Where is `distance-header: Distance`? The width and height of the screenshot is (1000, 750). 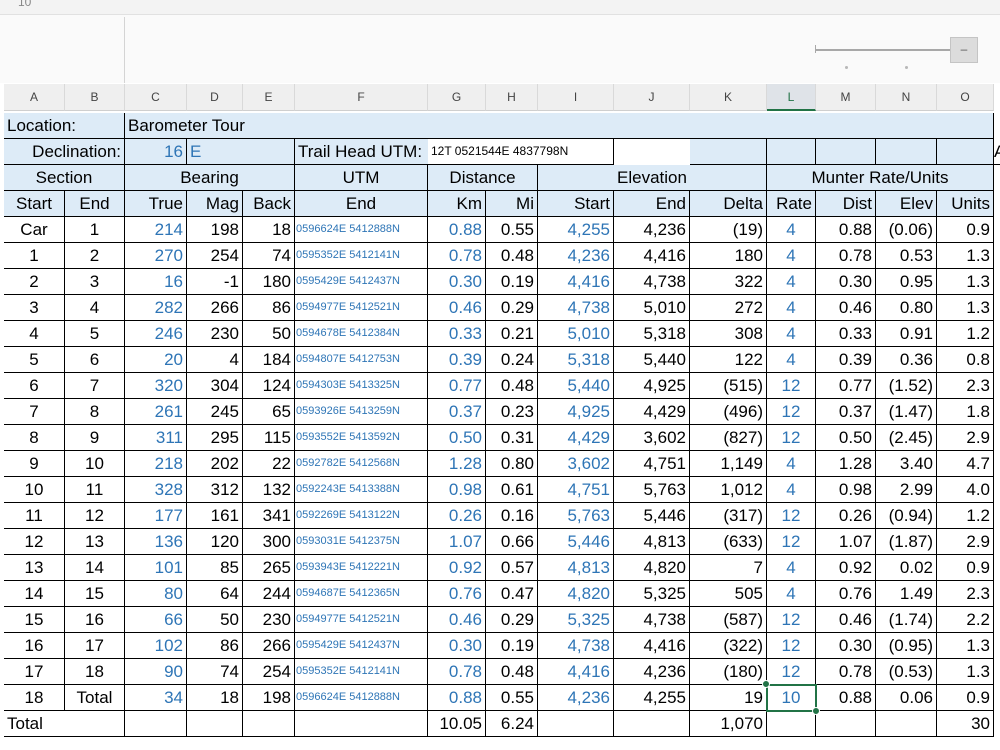
distance-header: Distance is located at coordinates (483, 178).